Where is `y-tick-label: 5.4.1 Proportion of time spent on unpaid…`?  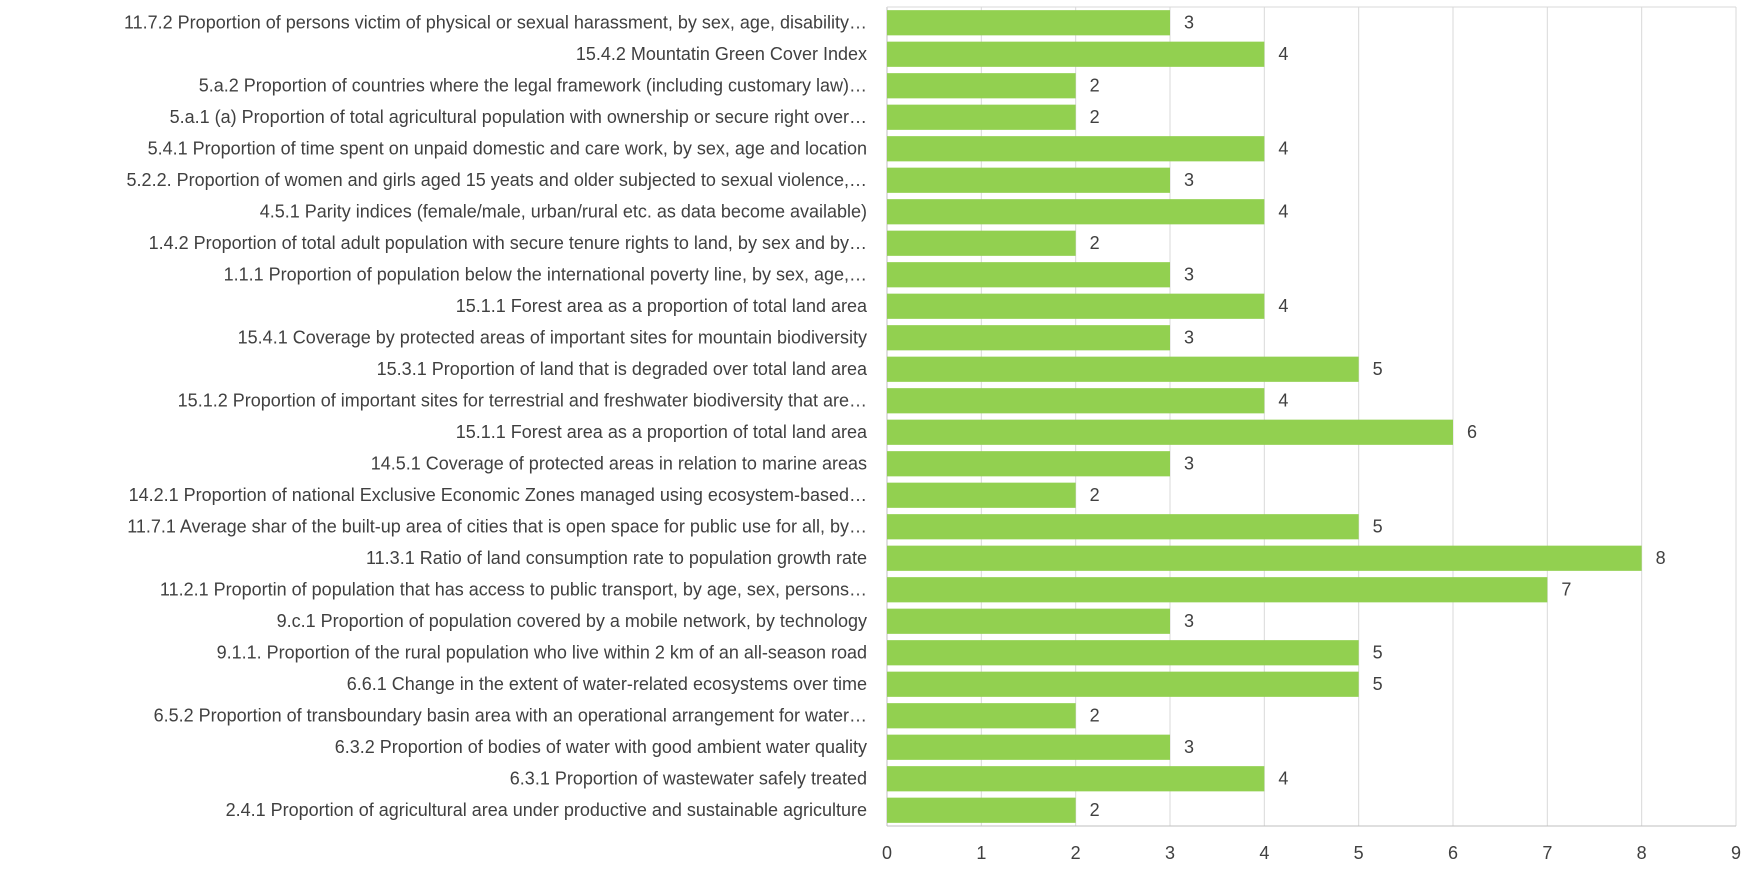
y-tick-label: 5.4.1 Proportion of time spent on unpaid… is located at coordinates (507, 149).